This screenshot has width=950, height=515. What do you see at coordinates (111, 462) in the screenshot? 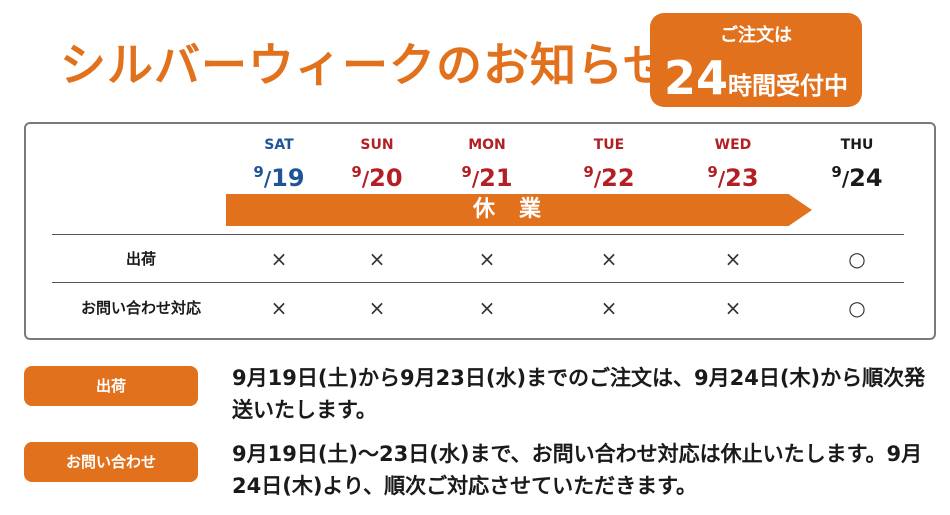
I see `notice-label-inquiry: お問い合わせ` at bounding box center [111, 462].